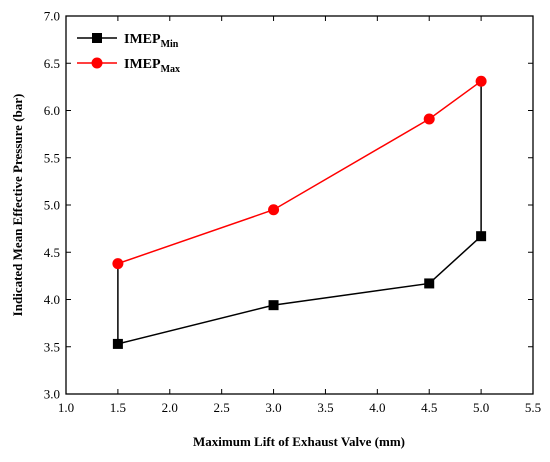  Describe the element at coordinates (429, 407) in the screenshot. I see `x-tick-label: 4.5` at that location.